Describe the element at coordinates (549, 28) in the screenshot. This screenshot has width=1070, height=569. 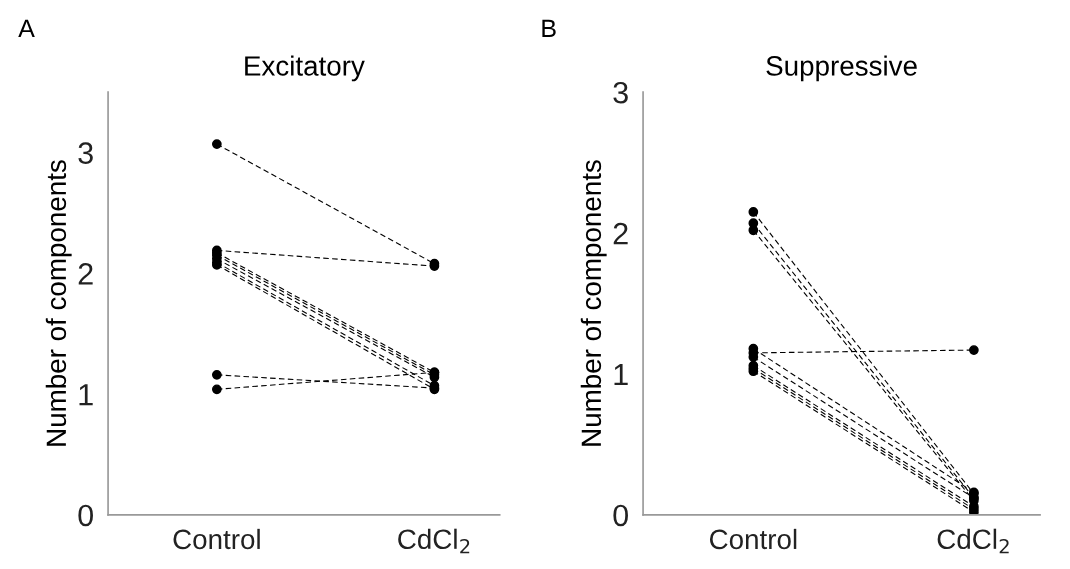
I see `text: B` at that location.